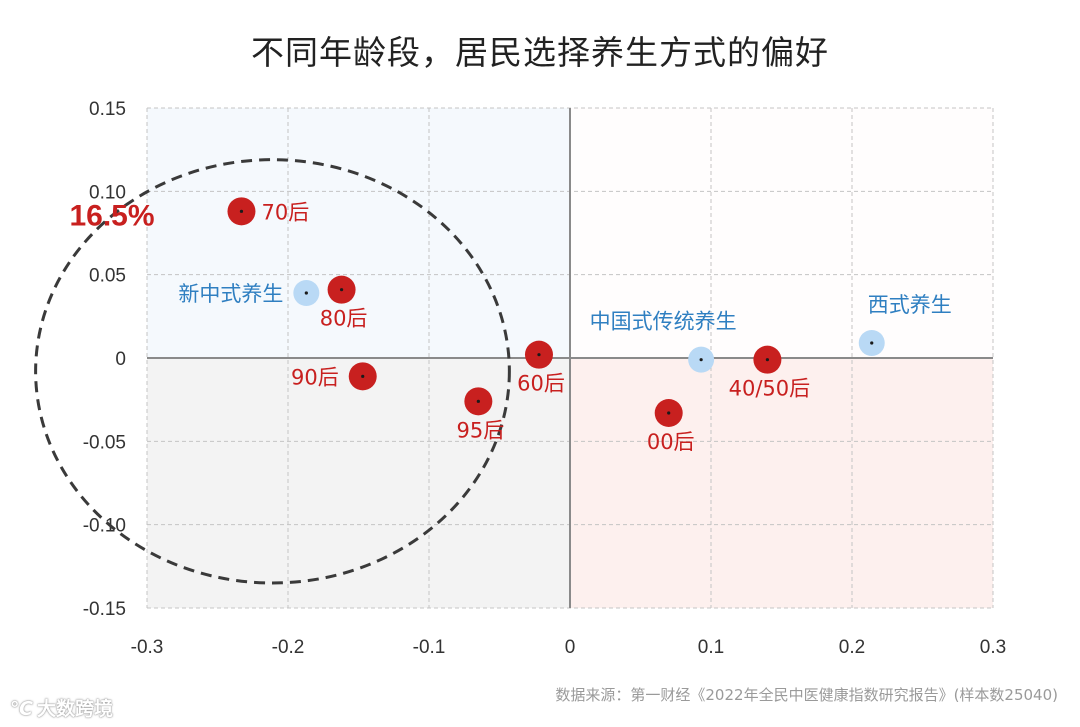 The image size is (1080, 727). What do you see at coordinates (288, 647) in the screenshot?
I see `x-tick-label: -0.2` at bounding box center [288, 647].